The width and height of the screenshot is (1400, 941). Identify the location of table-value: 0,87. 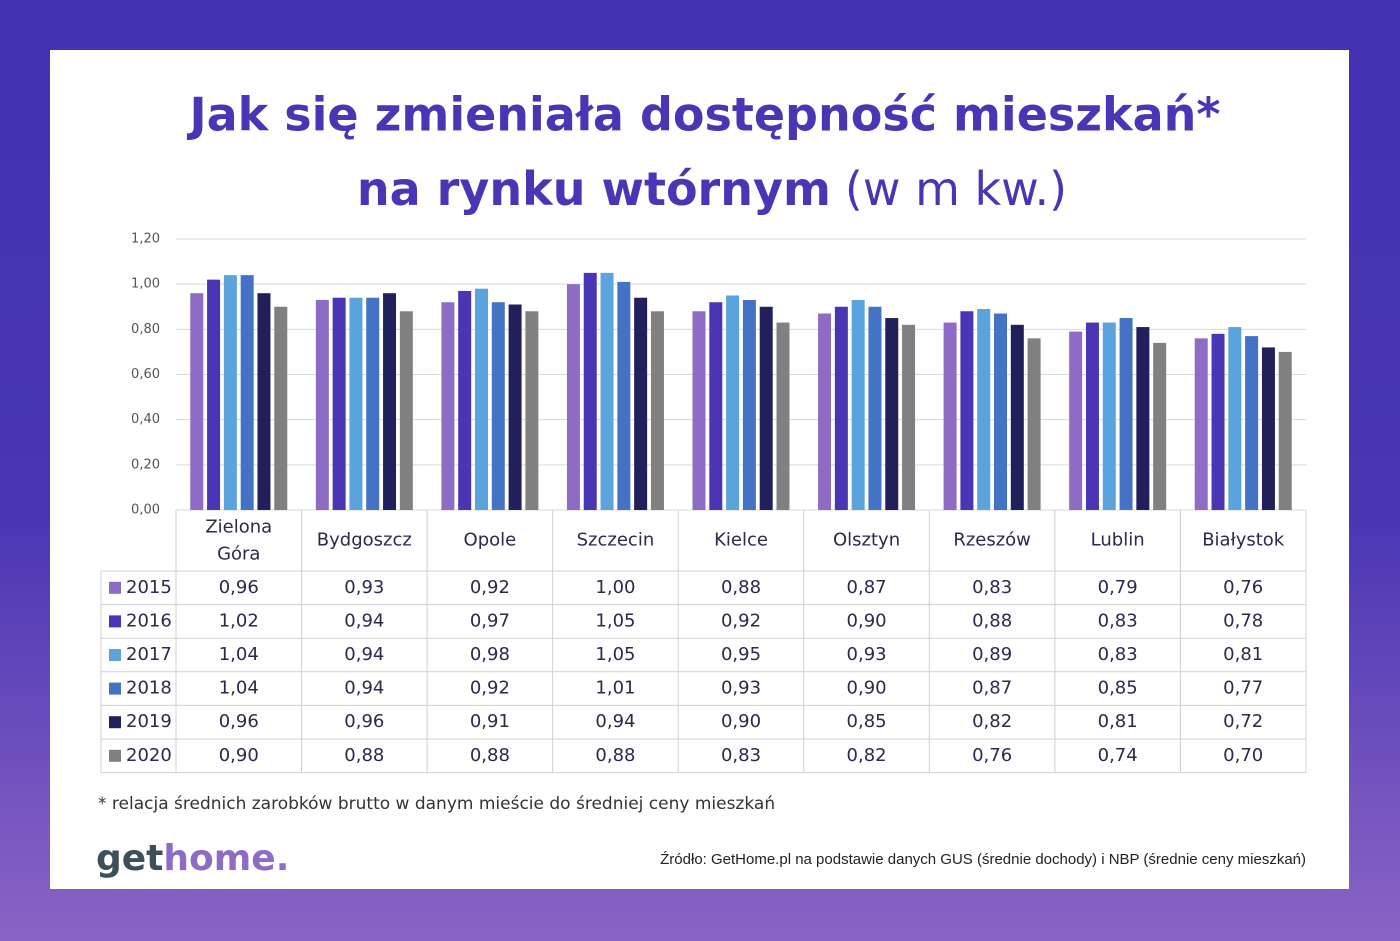
(992, 688).